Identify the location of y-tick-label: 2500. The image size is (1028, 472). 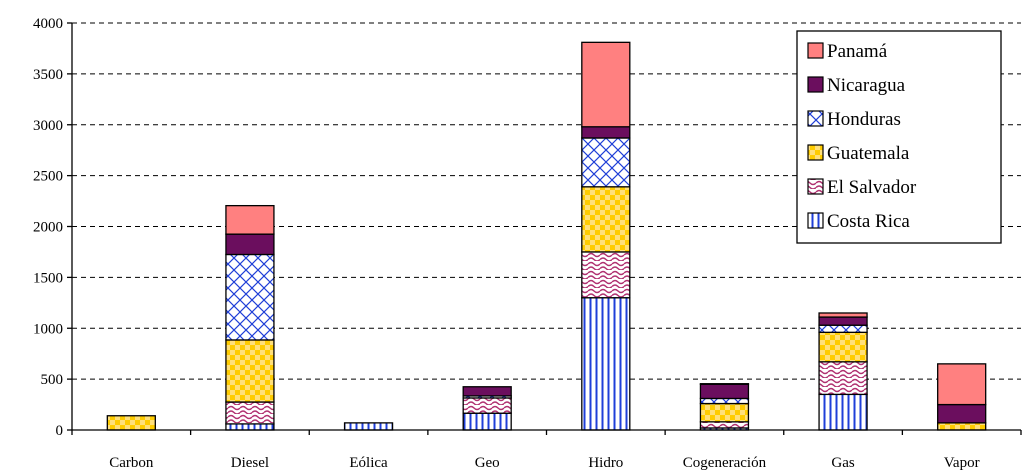
(48, 177).